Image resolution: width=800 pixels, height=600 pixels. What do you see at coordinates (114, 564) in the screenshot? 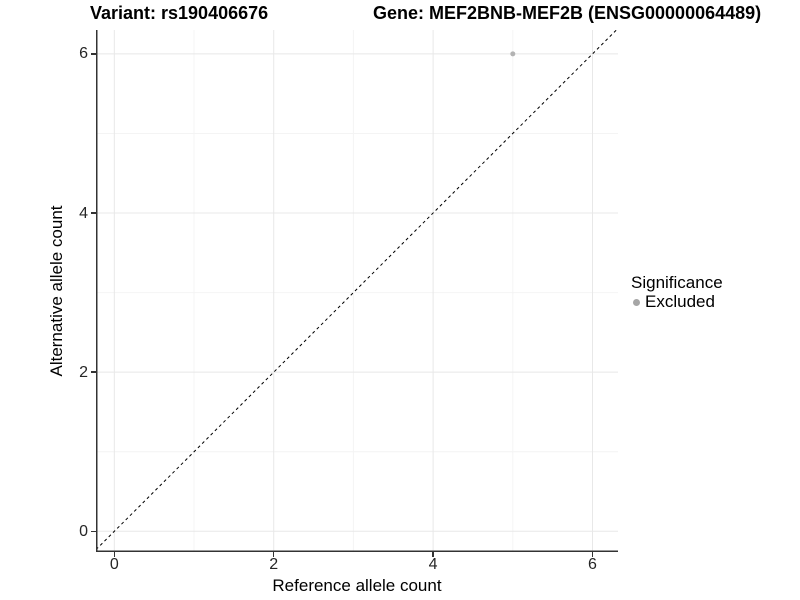
I see `x-tick-label: 0` at bounding box center [114, 564].